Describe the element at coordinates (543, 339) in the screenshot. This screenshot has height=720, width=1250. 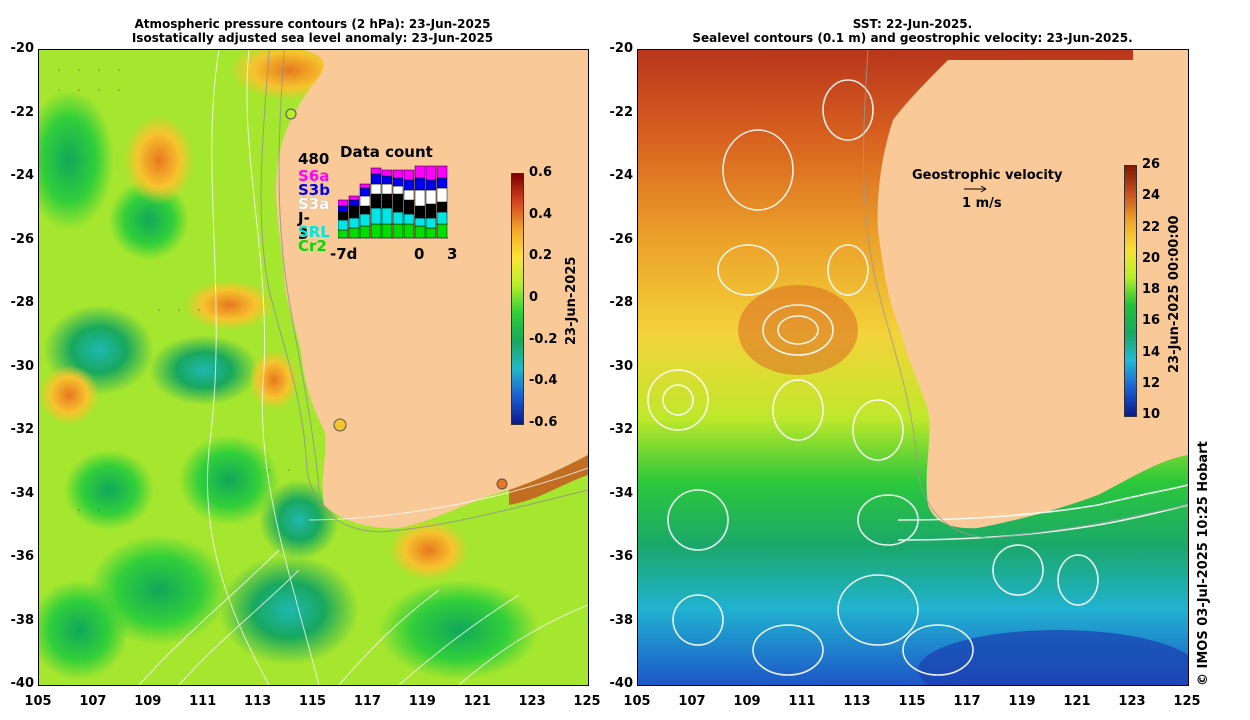
I see `colorbar-tick-label: -0.2` at that location.